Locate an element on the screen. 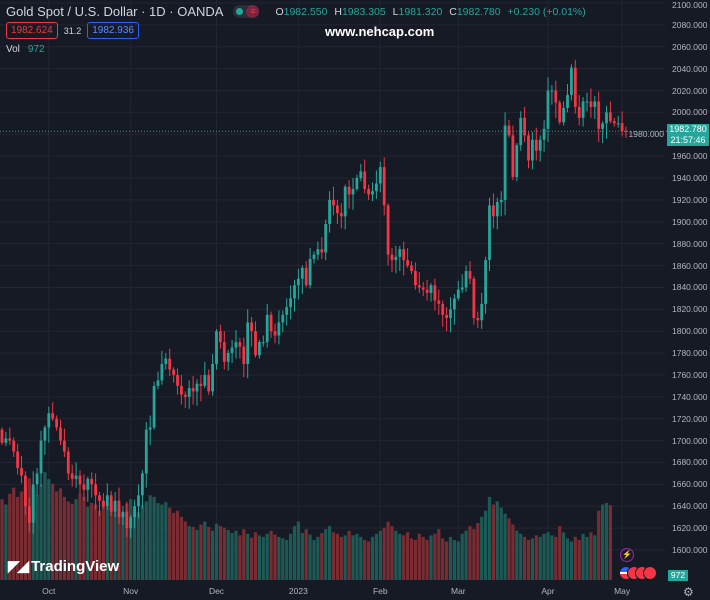 Image resolution: width=710 pixels, height=600 pixels. buy-button: 1982.936 is located at coordinates (113, 30).